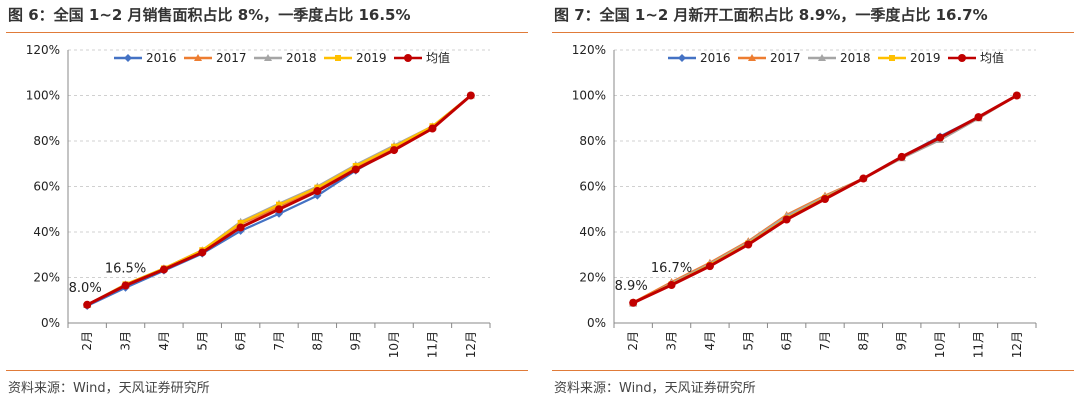 The image size is (1080, 400). Describe the element at coordinates (241, 341) in the screenshot. I see `chart0-x-tick-label: 6月` at that location.